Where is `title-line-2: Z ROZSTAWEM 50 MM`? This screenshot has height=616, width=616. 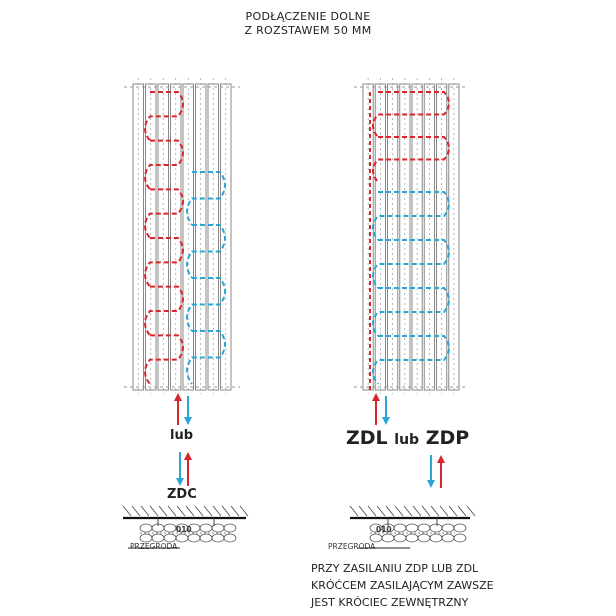
title-line-2: Z ROZSTAWEM 50 MM is located at coordinates (308, 30).